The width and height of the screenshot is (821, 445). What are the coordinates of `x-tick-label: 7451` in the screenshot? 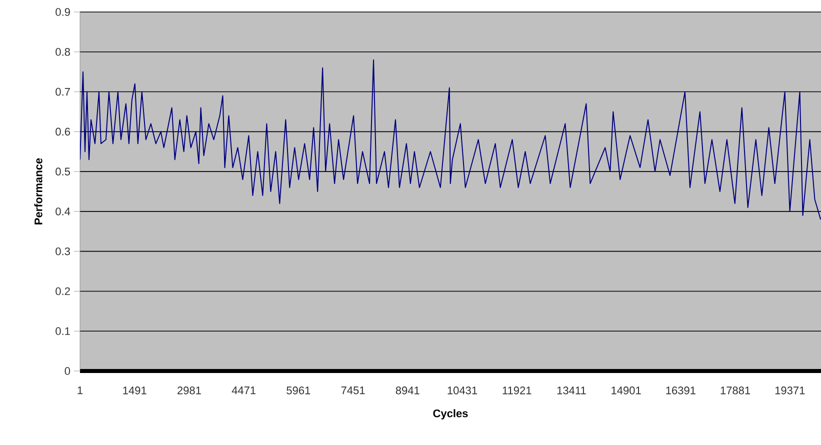 It's located at (353, 390).